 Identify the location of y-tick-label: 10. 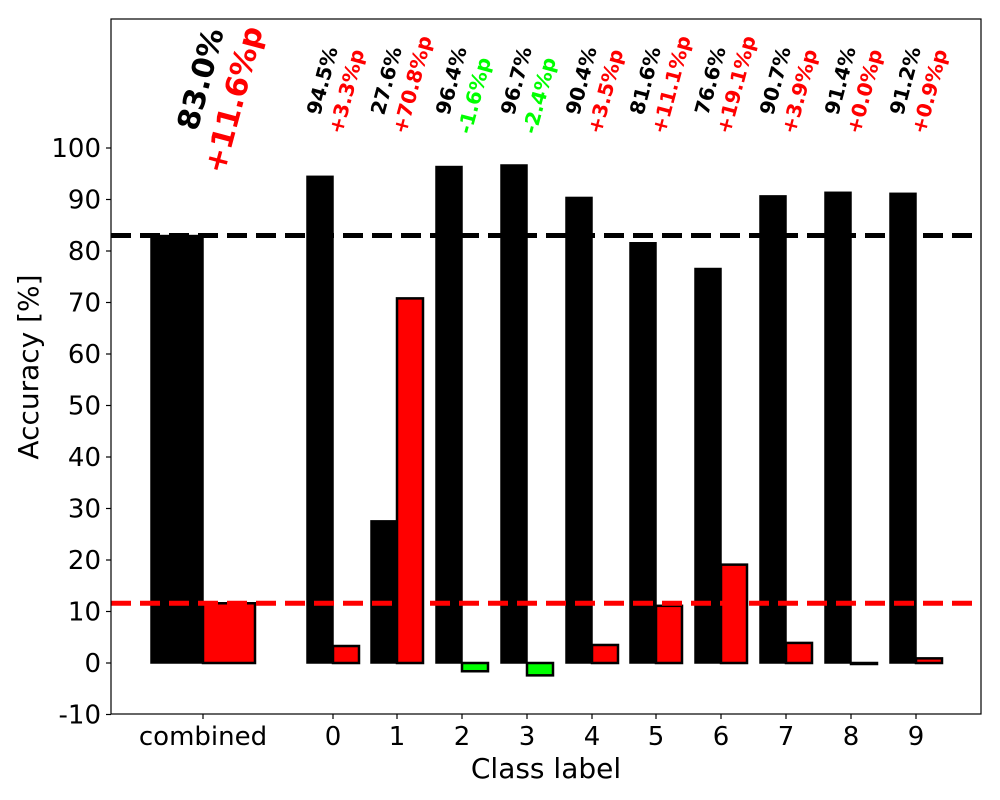
(84, 613).